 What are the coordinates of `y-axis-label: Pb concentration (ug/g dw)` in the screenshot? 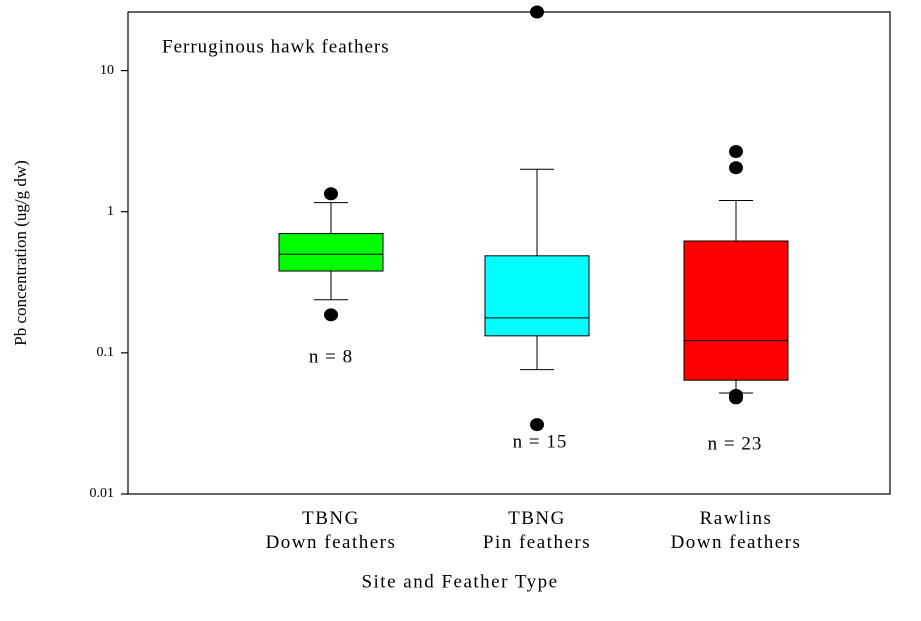 It's located at (20, 253).